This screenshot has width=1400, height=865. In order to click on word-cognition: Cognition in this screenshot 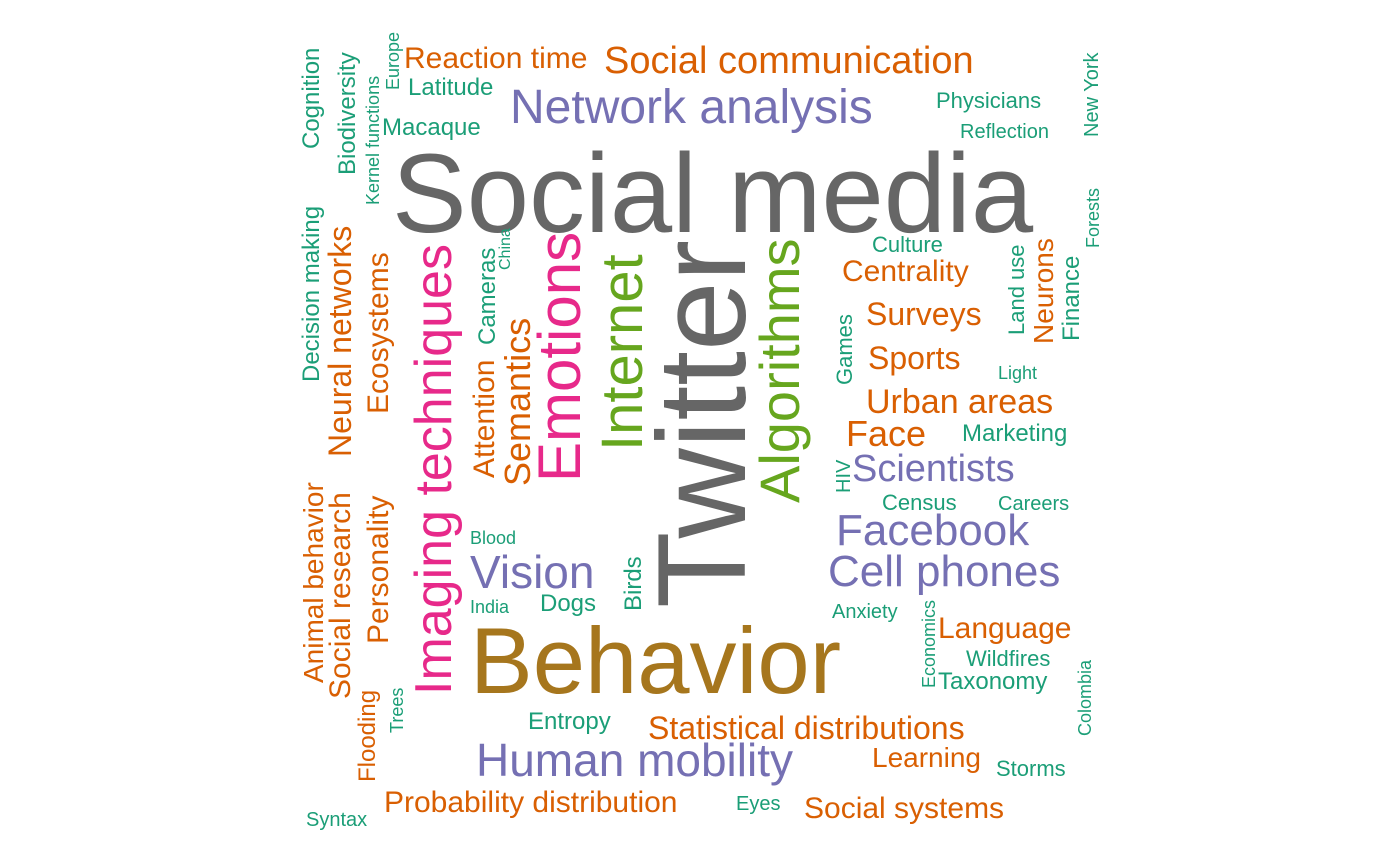, I will do `click(311, 98)`.